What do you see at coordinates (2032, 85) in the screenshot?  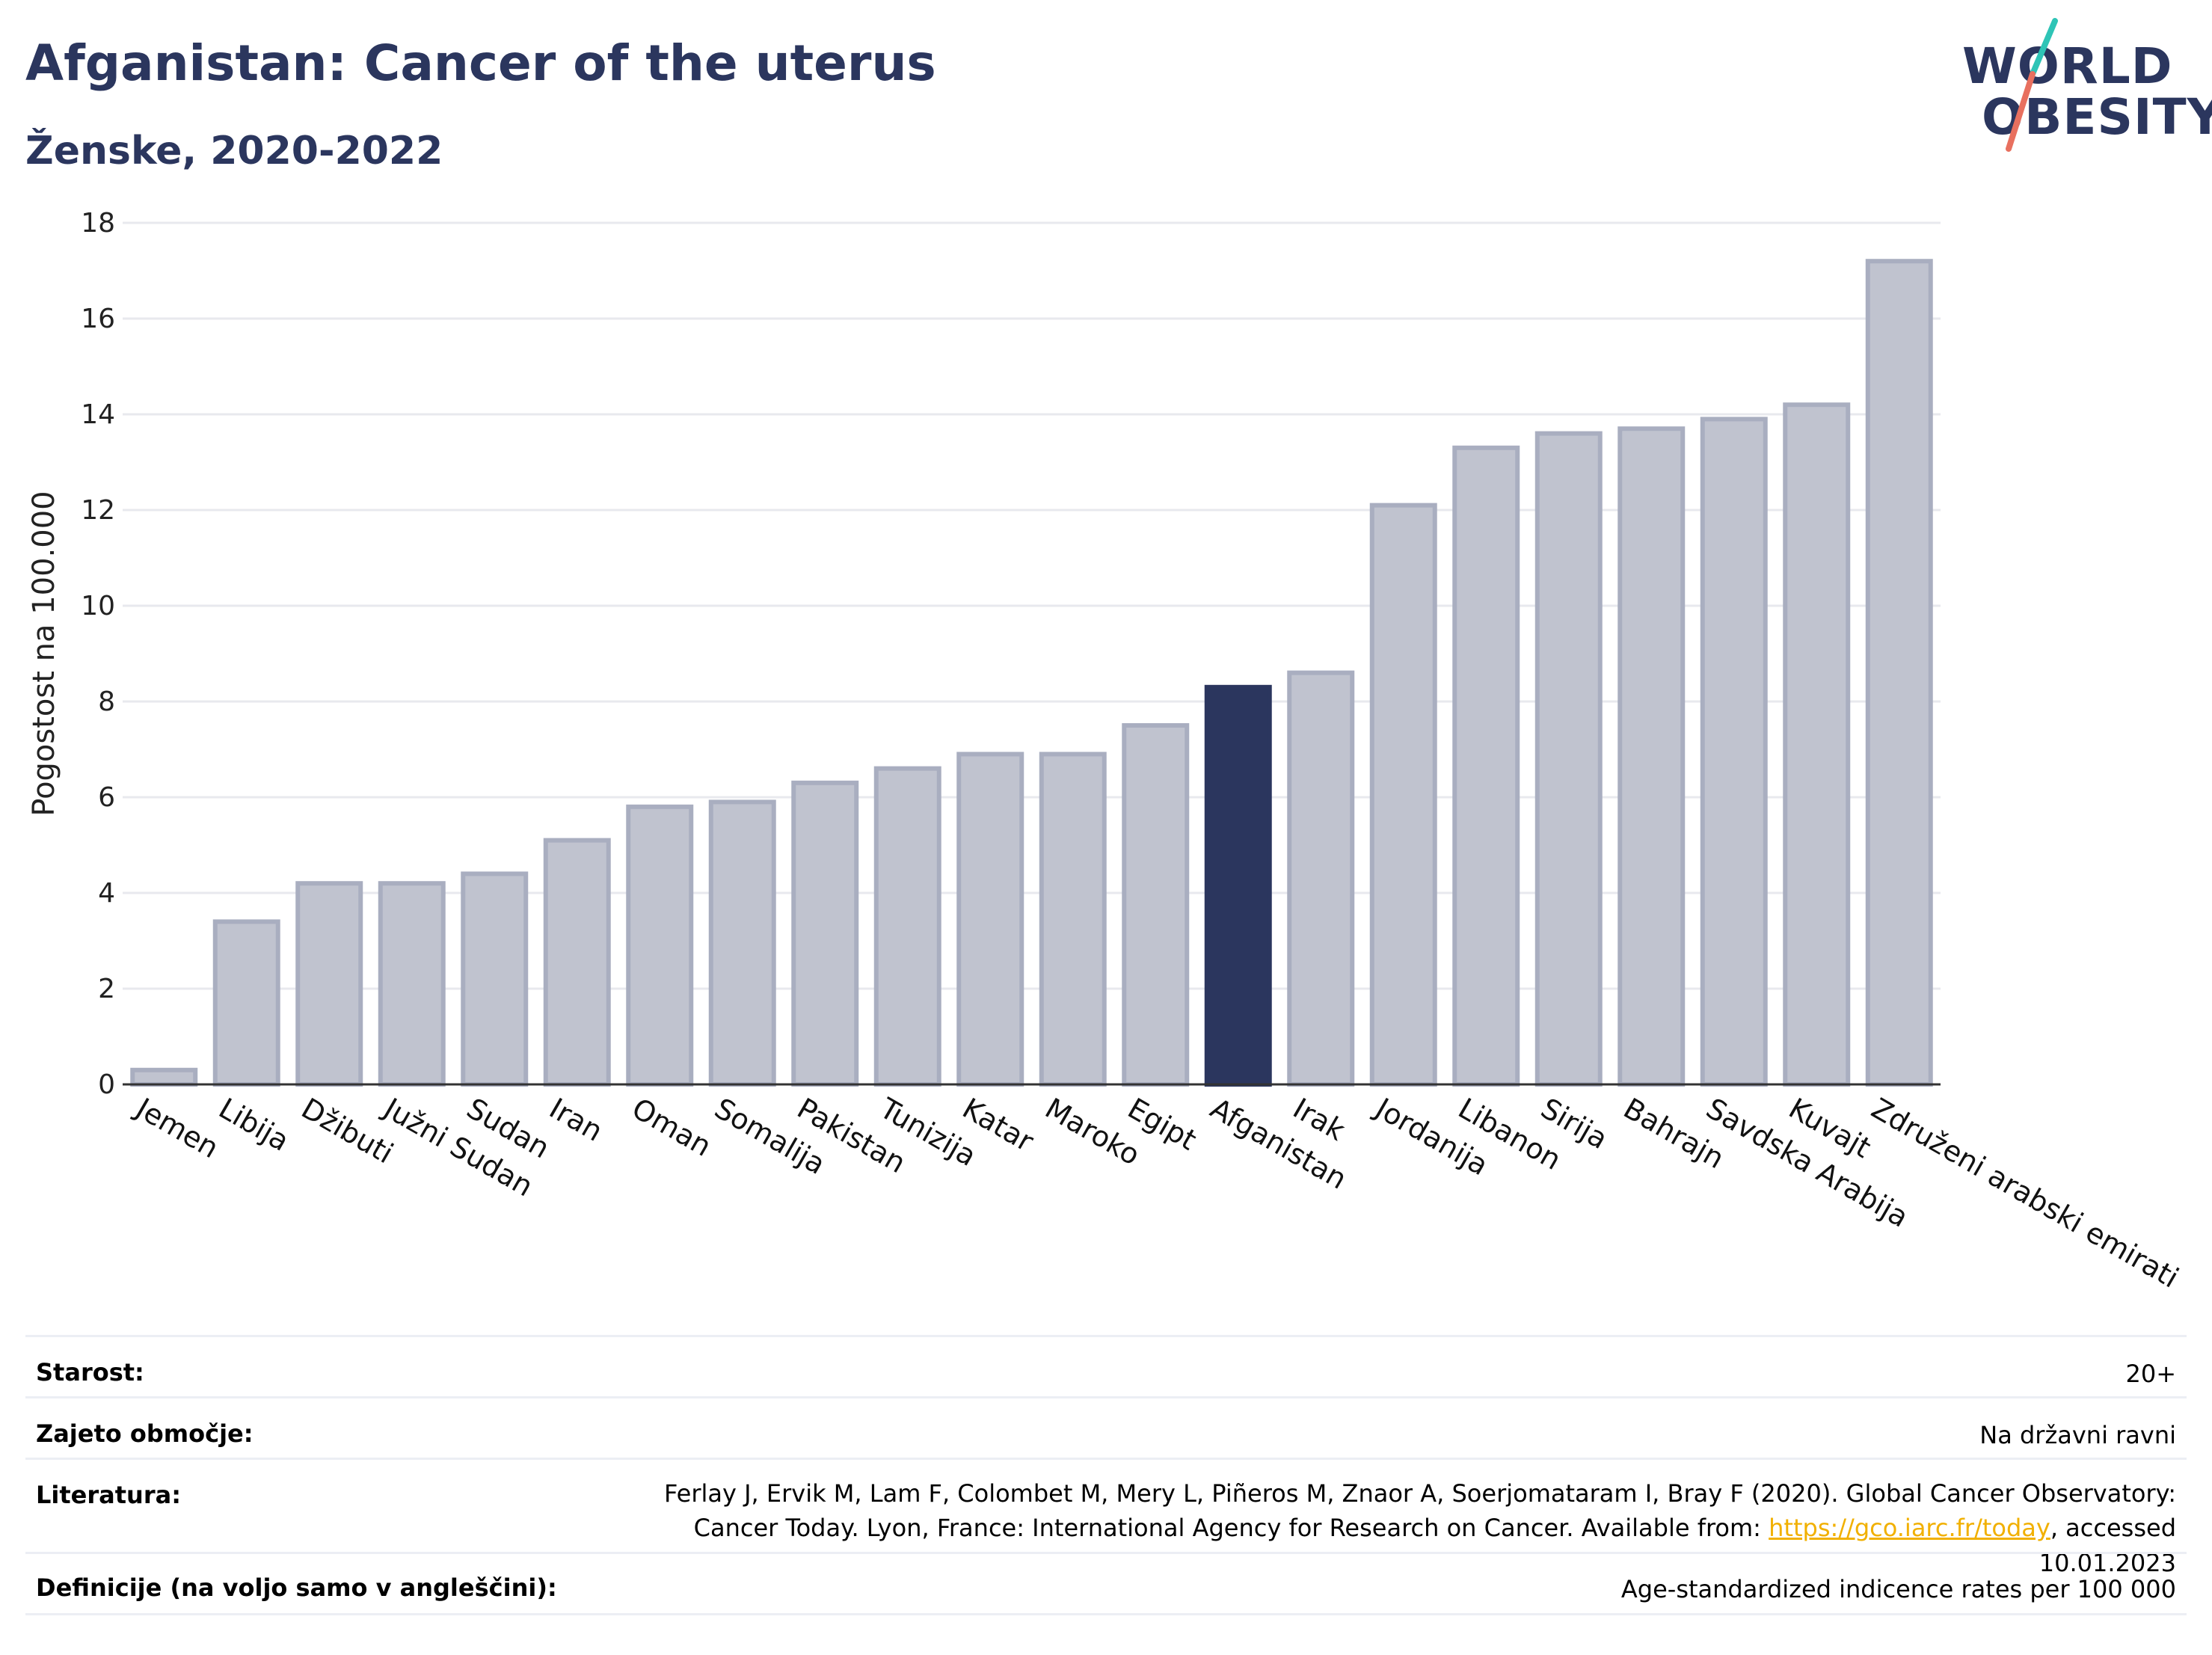 I see `logo-slash-icon` at bounding box center [2032, 85].